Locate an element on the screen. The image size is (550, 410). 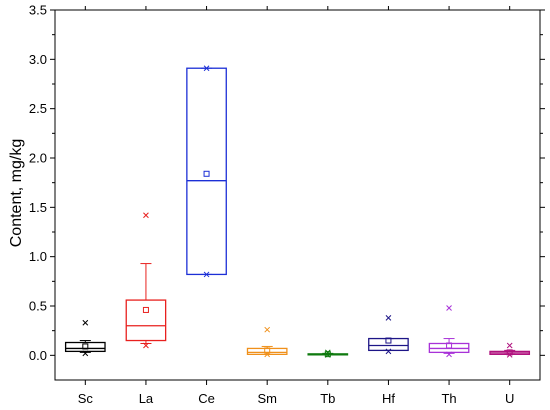
y-tick-label: 2.5 is located at coordinates (38, 108).